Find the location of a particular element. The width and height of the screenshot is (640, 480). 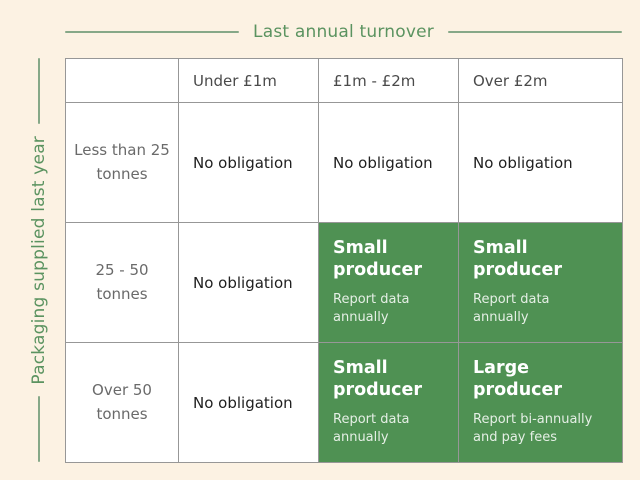

title-row: Last annual turnover is located at coordinates (344, 32).